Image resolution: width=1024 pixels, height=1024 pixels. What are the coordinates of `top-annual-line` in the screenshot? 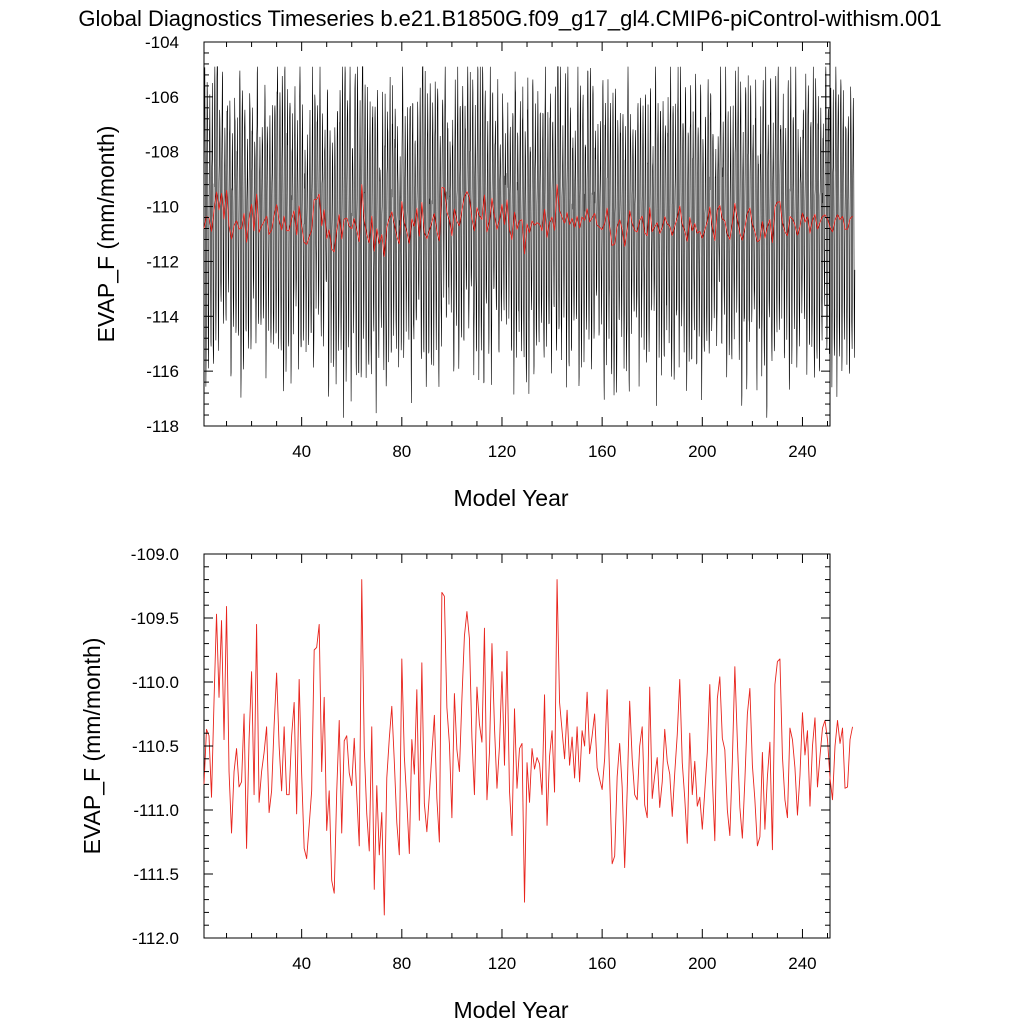 It's located at (528, 220).